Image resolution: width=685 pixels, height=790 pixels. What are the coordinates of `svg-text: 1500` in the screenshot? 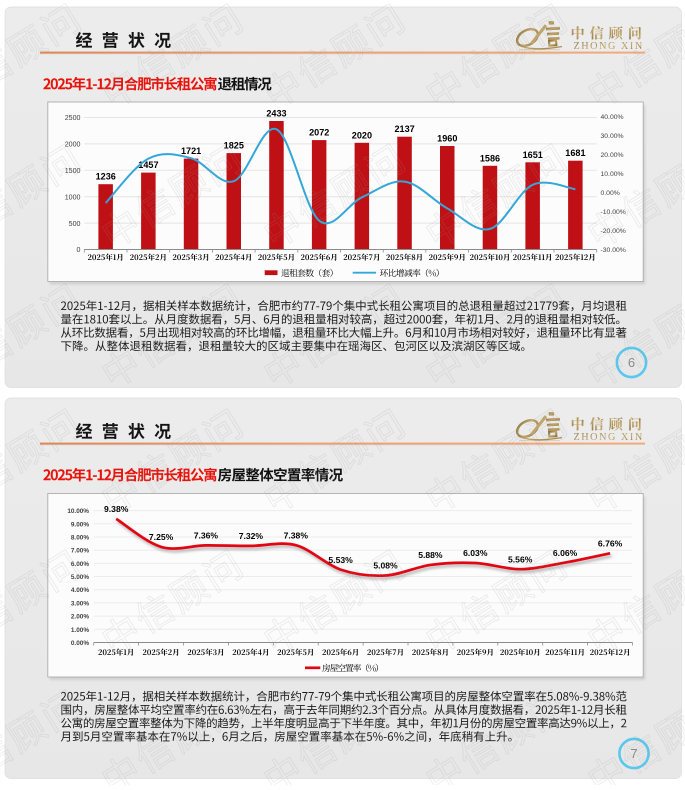 It's located at (73, 171).